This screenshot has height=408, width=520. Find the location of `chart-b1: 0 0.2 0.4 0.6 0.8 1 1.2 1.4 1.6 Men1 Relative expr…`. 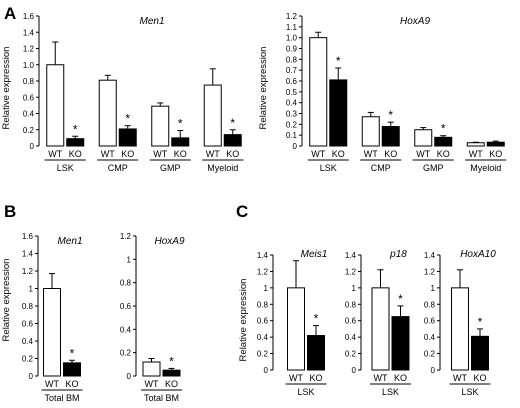

chart-b1: 0 0.2 0.4 0.6 0.8 1 1.2 1.4 1.6 Men1 Relative expr… is located at coordinates (42, 317).